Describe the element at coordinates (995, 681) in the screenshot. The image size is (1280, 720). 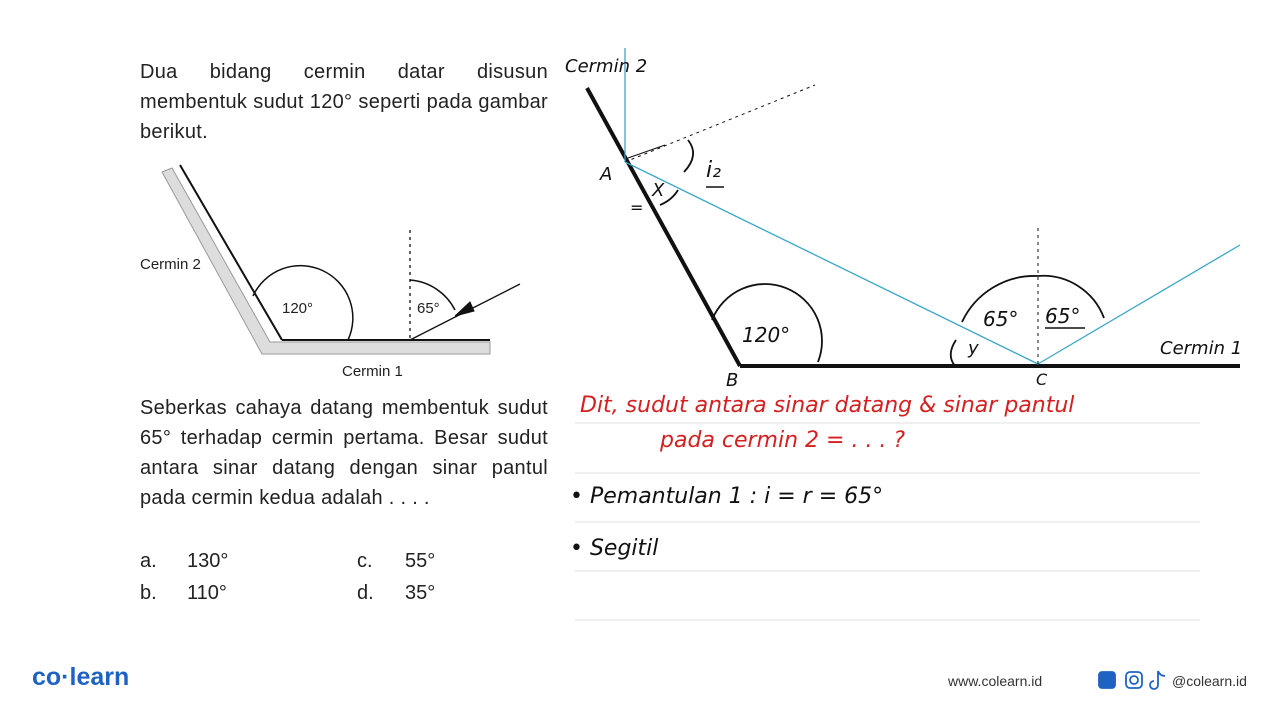
I see `website: www.colearn.id` at that location.